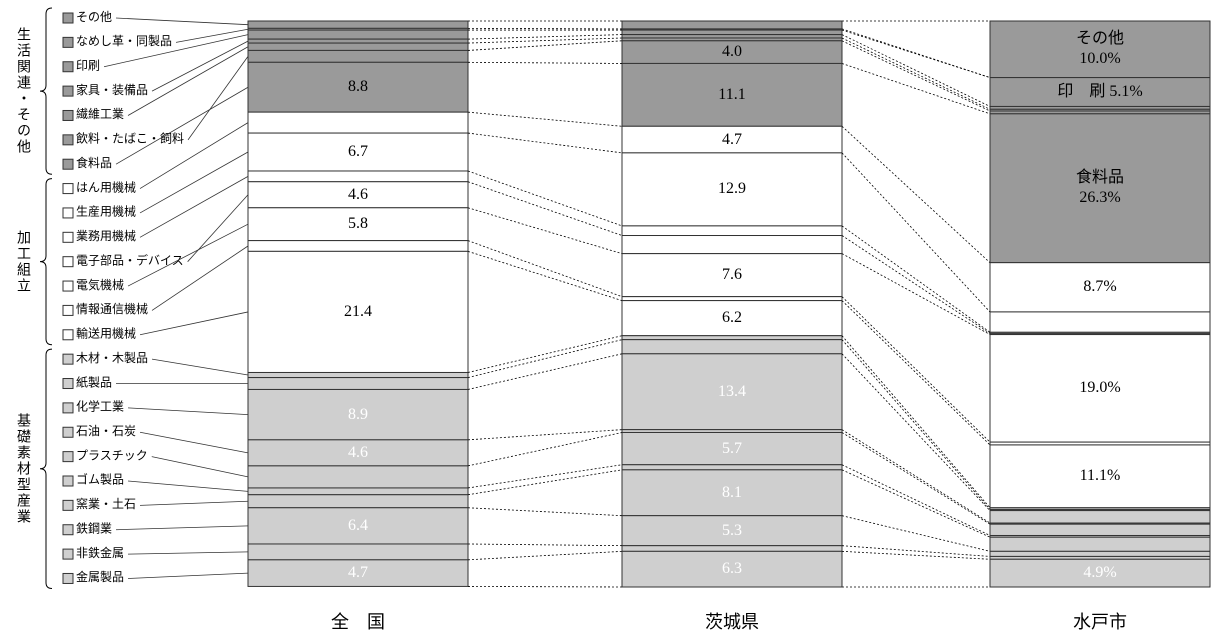 Image resolution: width=1211 pixels, height=637 pixels. What do you see at coordinates (106, 503) in the screenshot?
I see `legend-label: 窯業・土石` at bounding box center [106, 503].